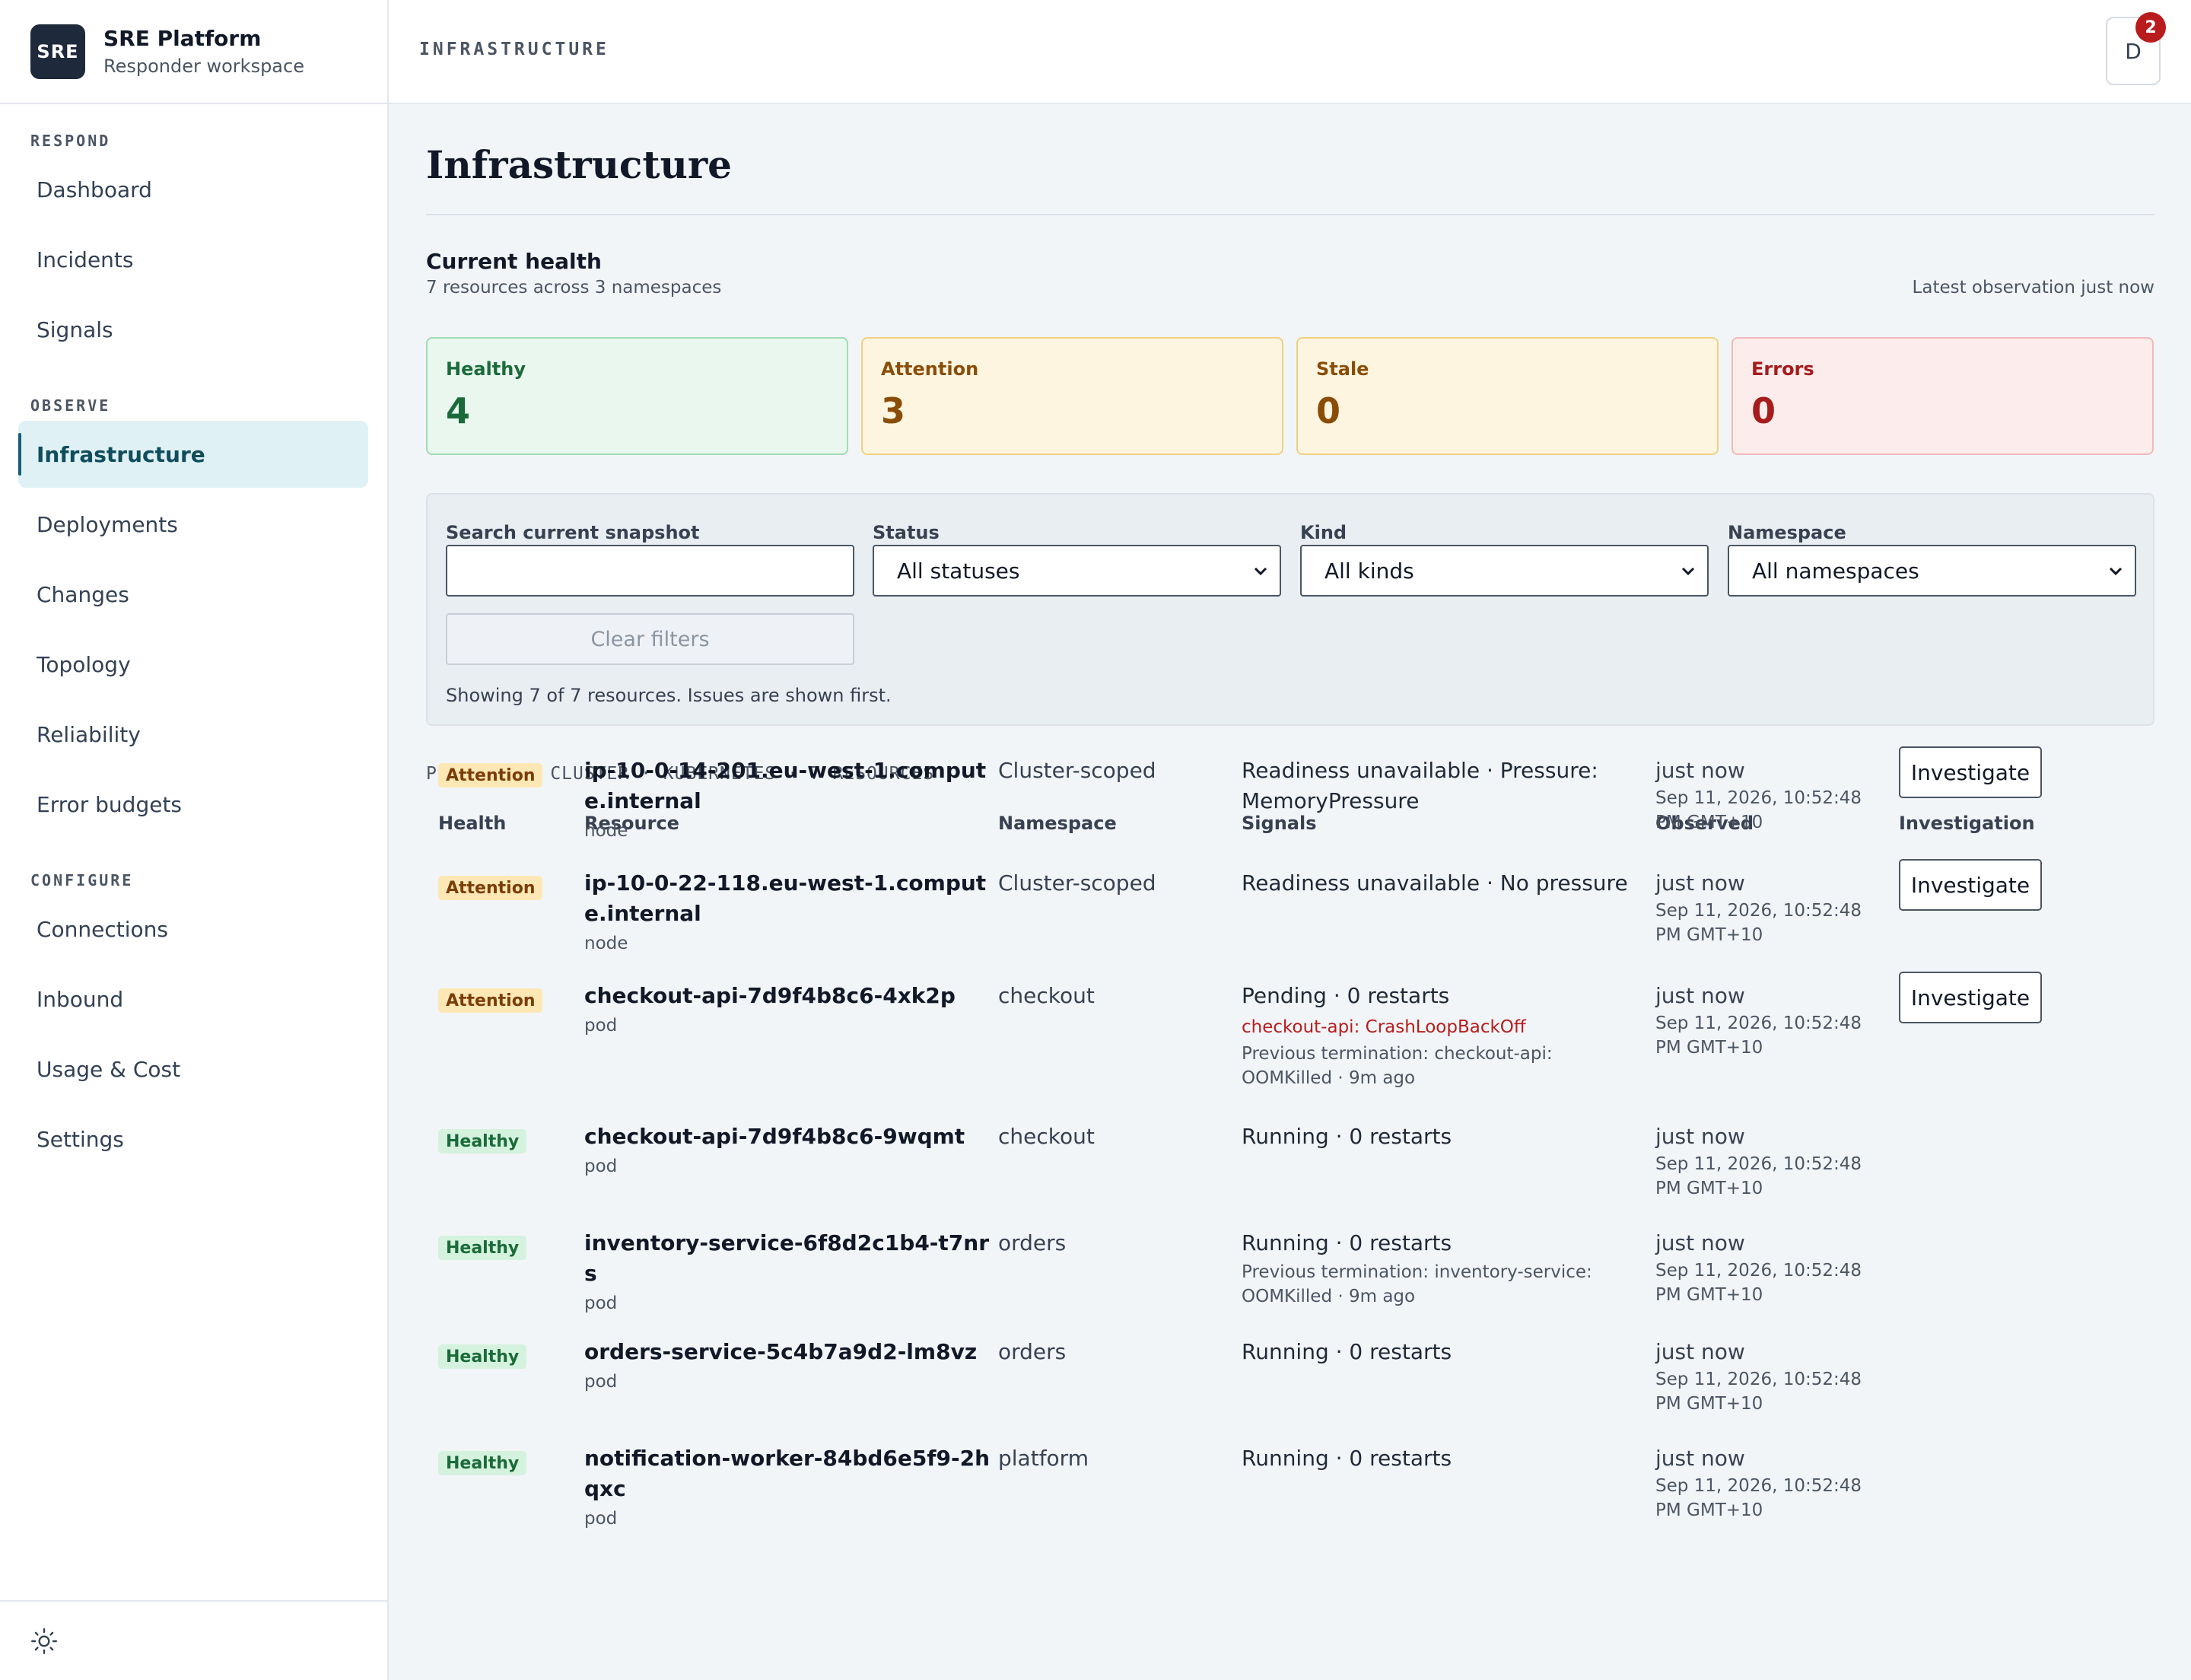 The image size is (2191, 1680). I want to click on brand-subtitle: Responder workspace, so click(203, 67).